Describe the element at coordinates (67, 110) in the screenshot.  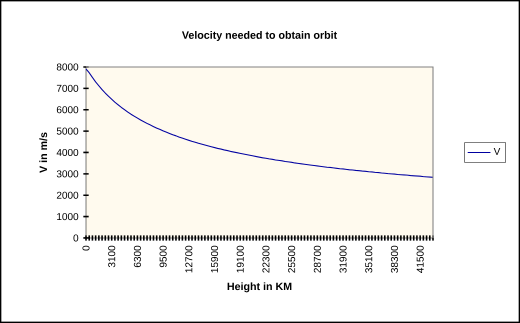
I see `y-tick-label: 6000` at that location.